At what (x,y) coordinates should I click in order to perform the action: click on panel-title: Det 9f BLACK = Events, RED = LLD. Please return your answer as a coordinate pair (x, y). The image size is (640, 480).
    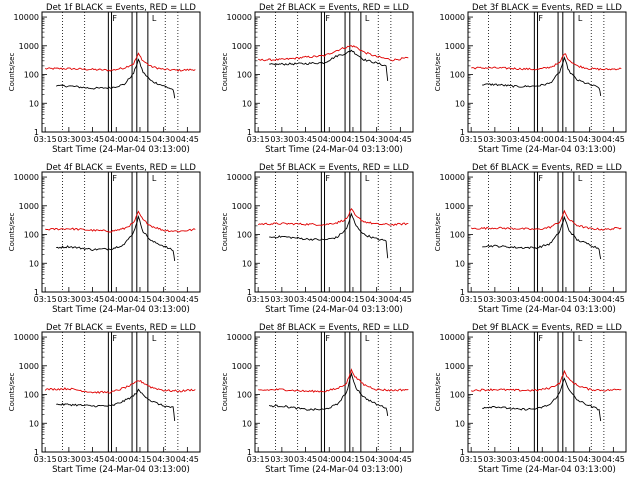
    Looking at the image, I should click on (547, 328).